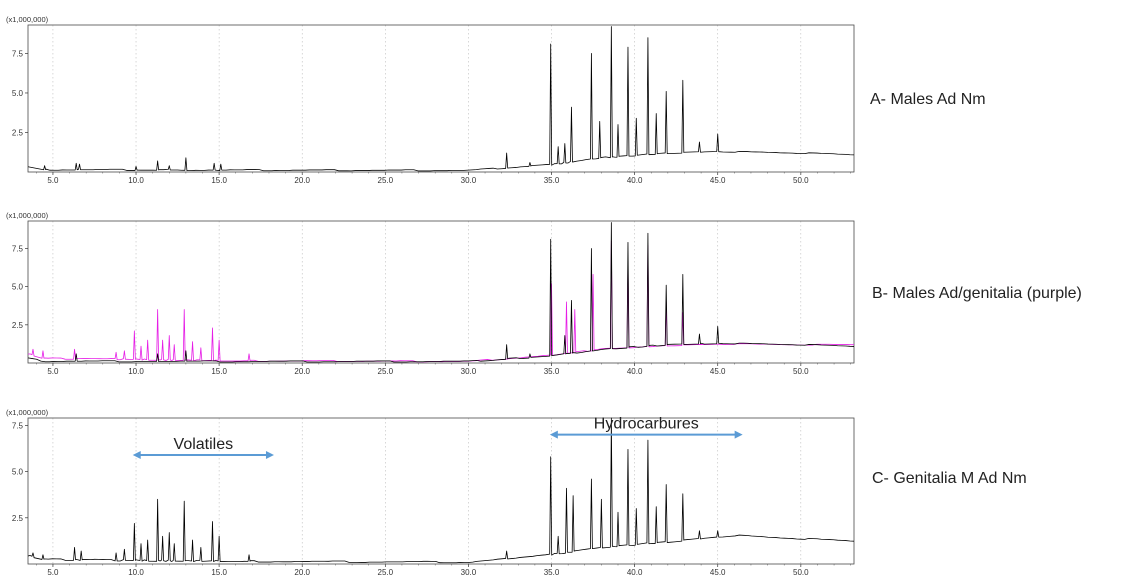 This screenshot has height=576, width=1145. Describe the element at coordinates (977, 293) in the screenshot. I see `sample-label: B- Males Ad/genitalia (purple)` at that location.